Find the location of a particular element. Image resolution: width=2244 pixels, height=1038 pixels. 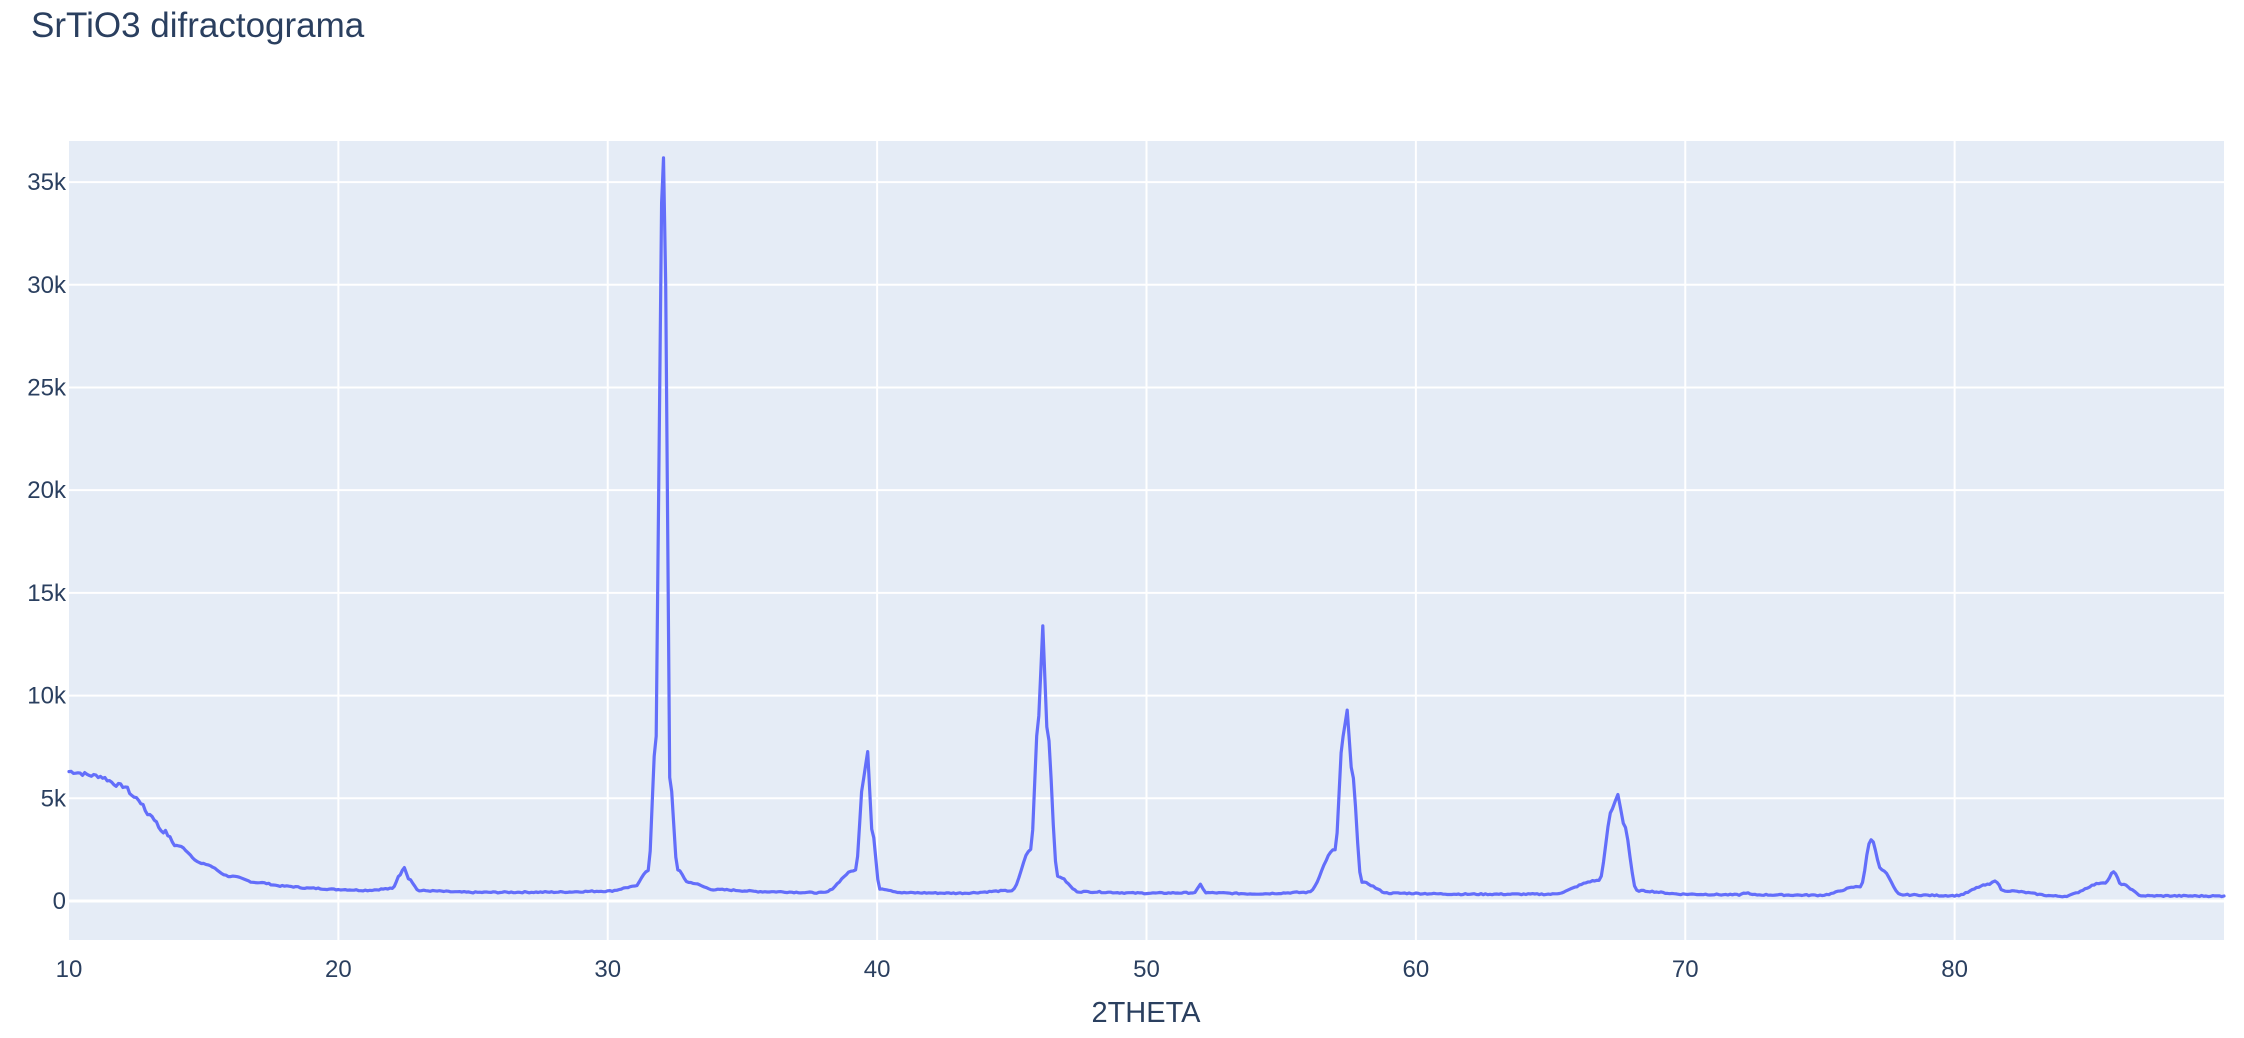

x-tick-labels: 10 20 30 40 50 60 70 80 is located at coordinates (1012, 969).